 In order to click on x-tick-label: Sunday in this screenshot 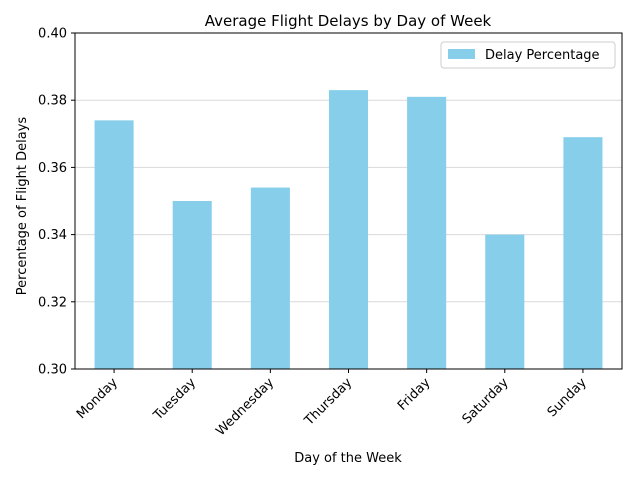, I will do `click(567, 397)`.